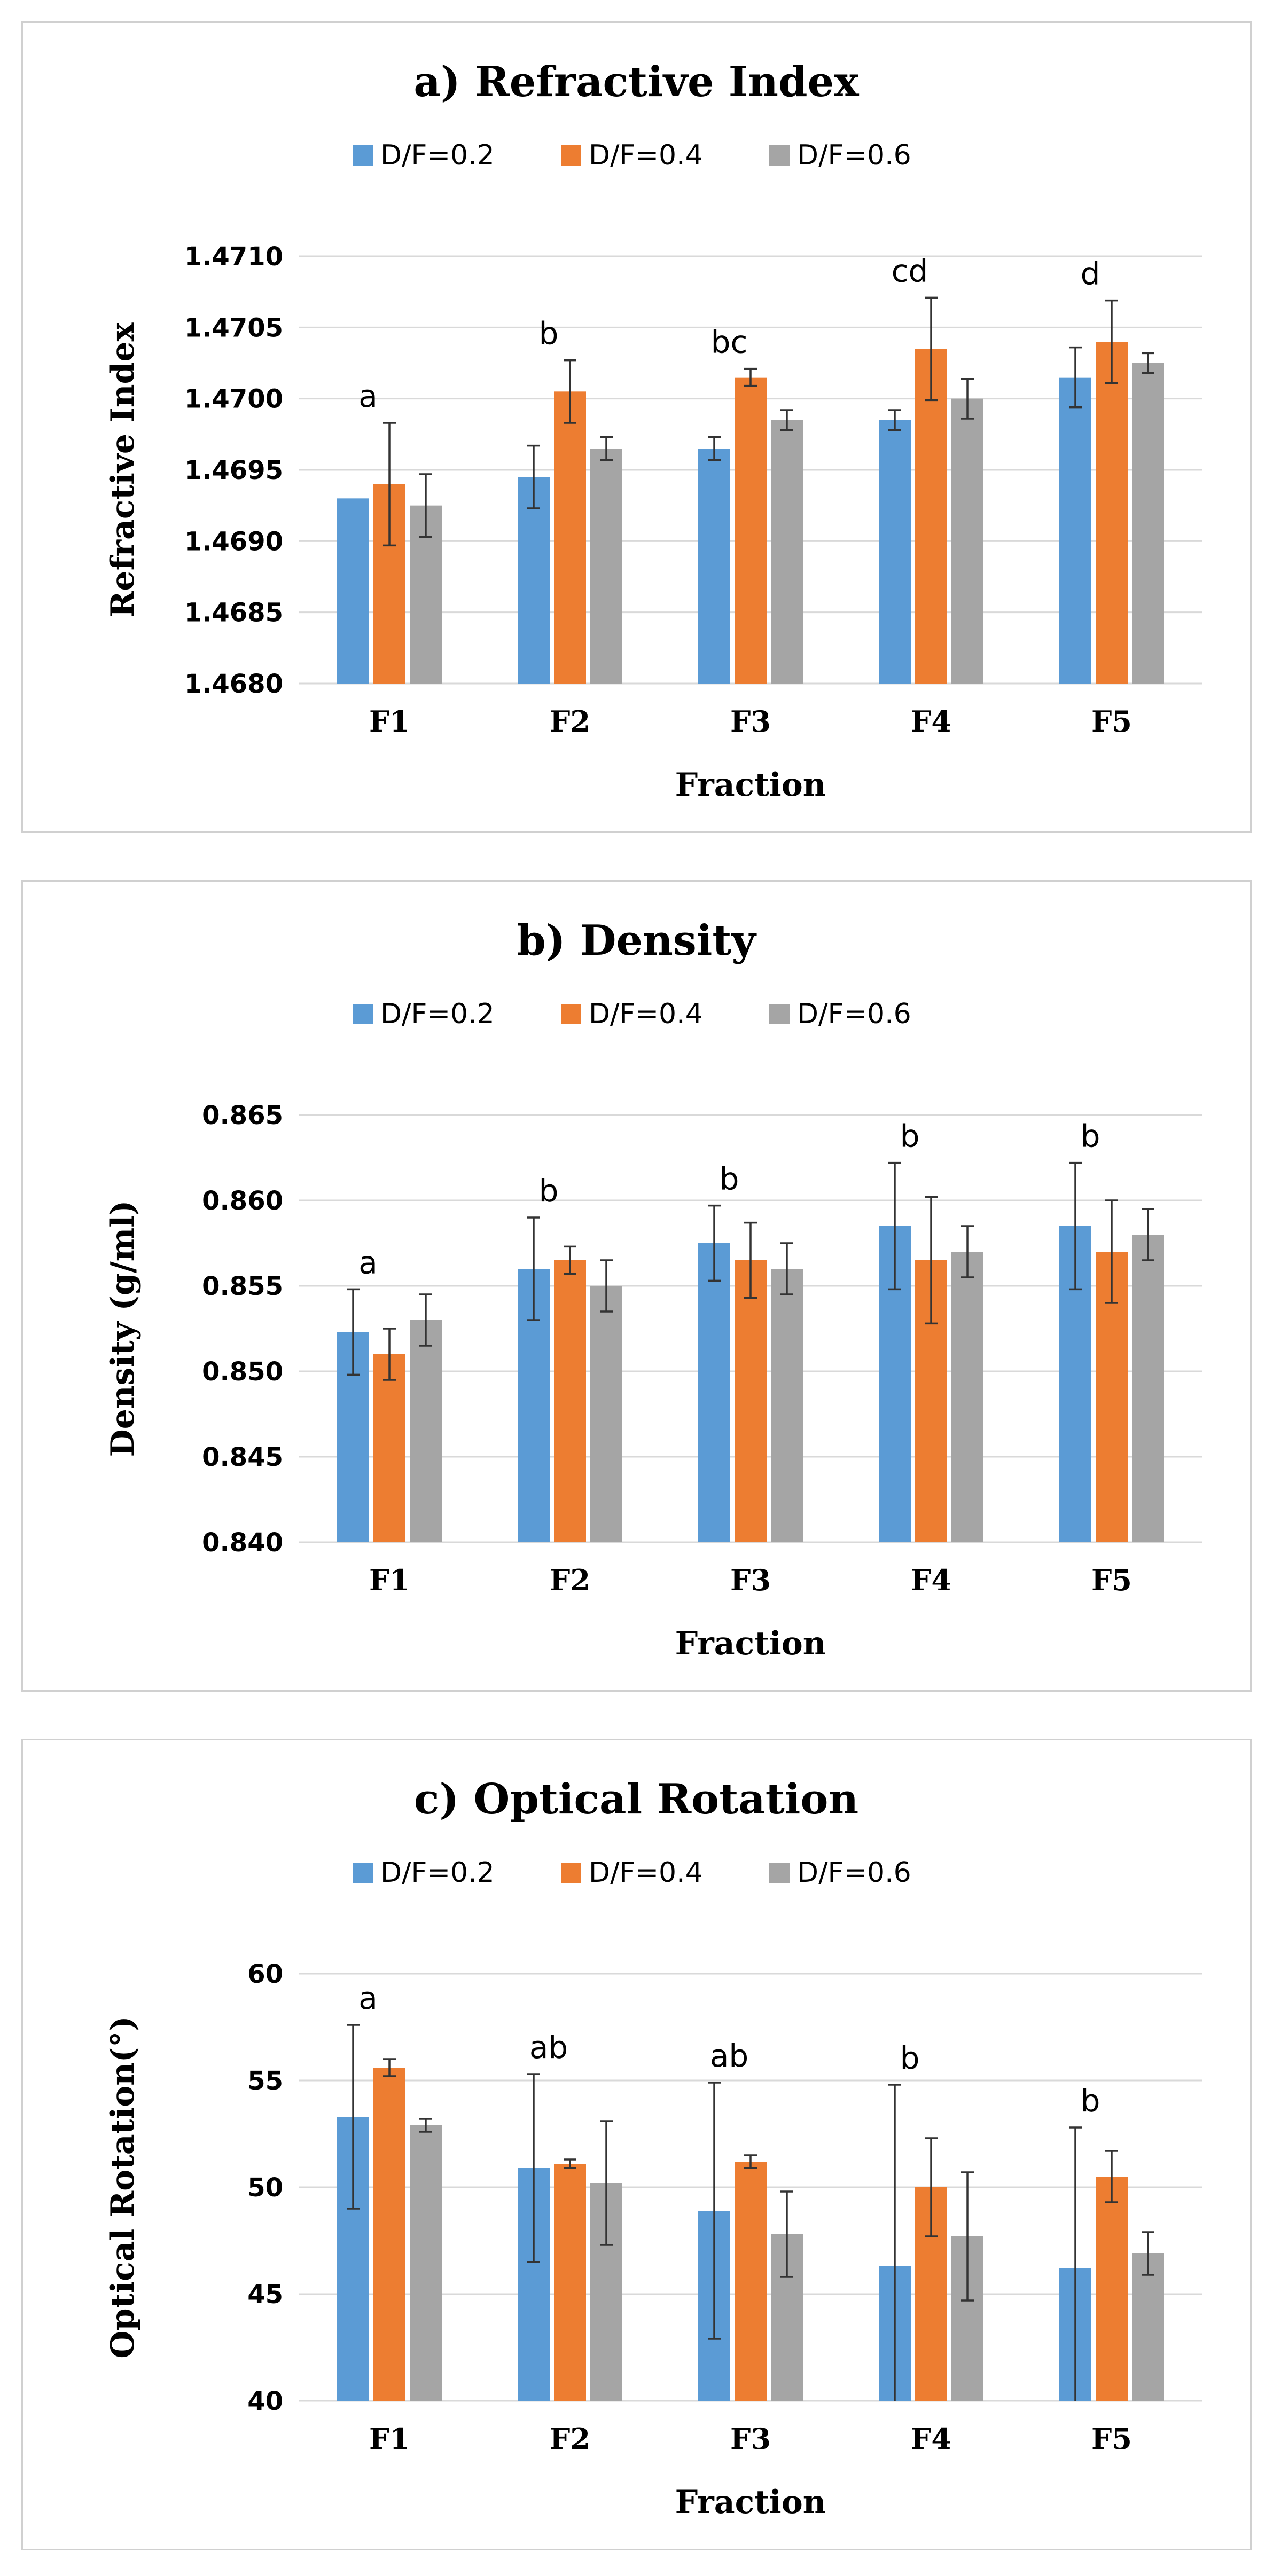  What do you see at coordinates (265, 2188) in the screenshot?
I see `y-tick-label: 50` at bounding box center [265, 2188].